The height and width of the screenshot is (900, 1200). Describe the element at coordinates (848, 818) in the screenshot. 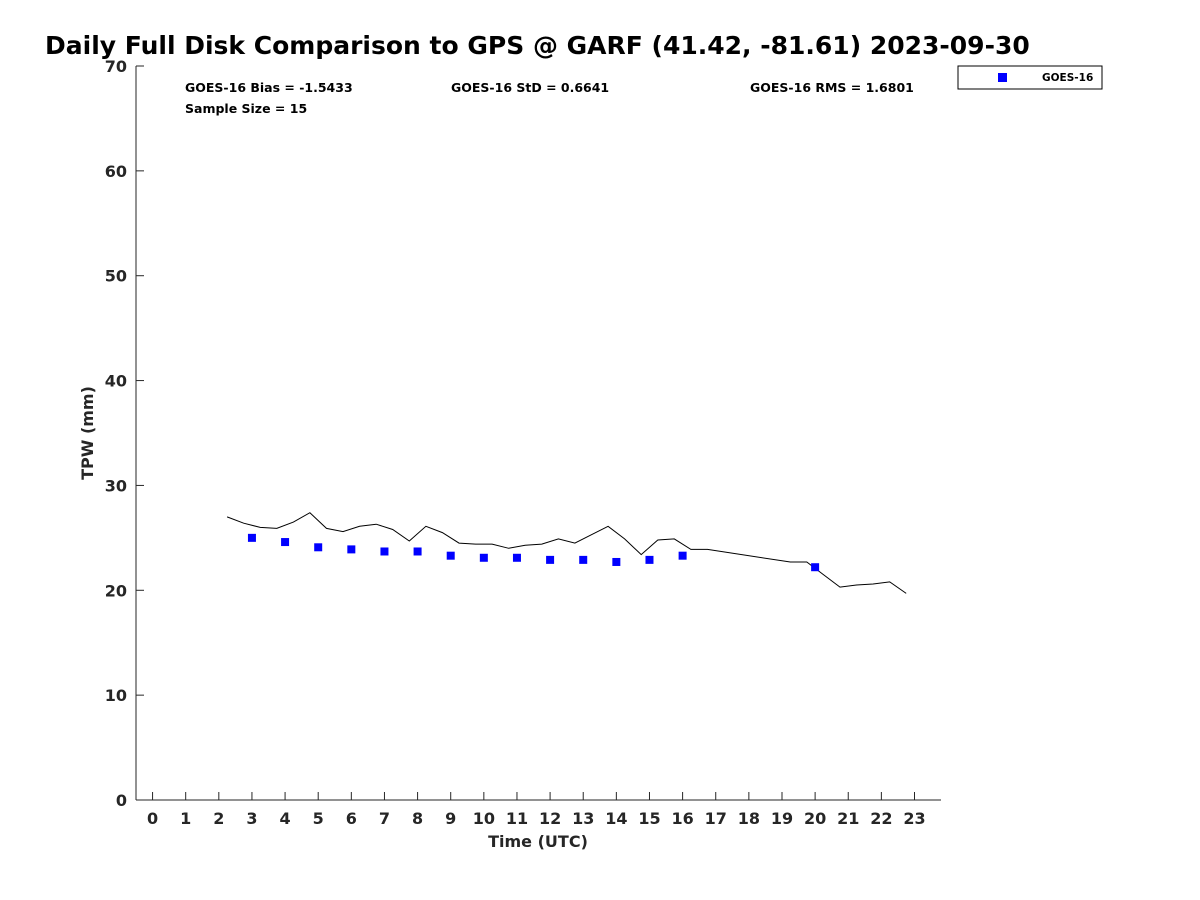

I see `x-tick-label: 21` at that location.